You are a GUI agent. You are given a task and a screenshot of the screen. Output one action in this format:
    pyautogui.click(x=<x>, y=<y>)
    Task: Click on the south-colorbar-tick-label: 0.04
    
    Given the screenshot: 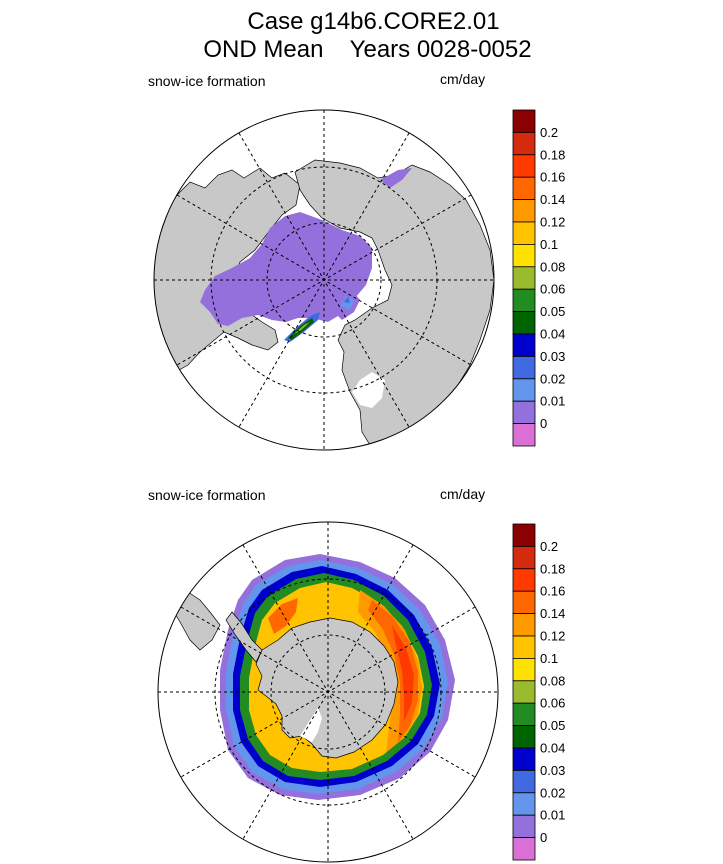 What is the action you would take?
    pyautogui.click(x=552, y=748)
    